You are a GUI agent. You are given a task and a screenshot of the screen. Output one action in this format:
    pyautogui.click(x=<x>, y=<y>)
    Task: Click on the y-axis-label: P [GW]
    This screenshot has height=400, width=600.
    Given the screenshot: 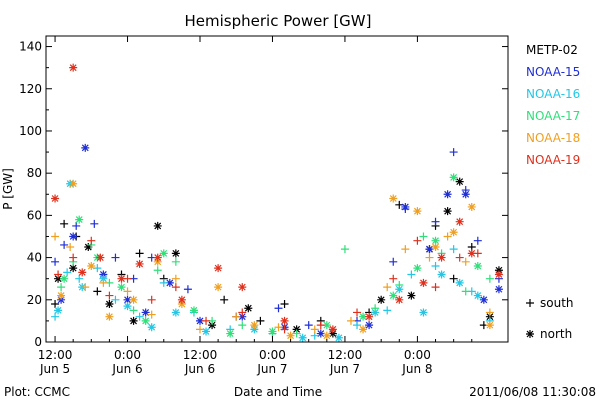 What is the action you would take?
    pyautogui.click(x=8, y=189)
    